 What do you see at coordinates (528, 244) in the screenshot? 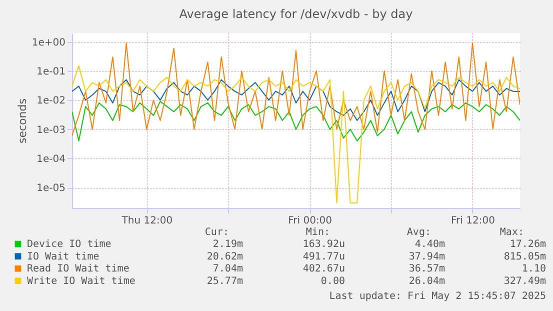
I see `text: 17.26m` at bounding box center [528, 244].